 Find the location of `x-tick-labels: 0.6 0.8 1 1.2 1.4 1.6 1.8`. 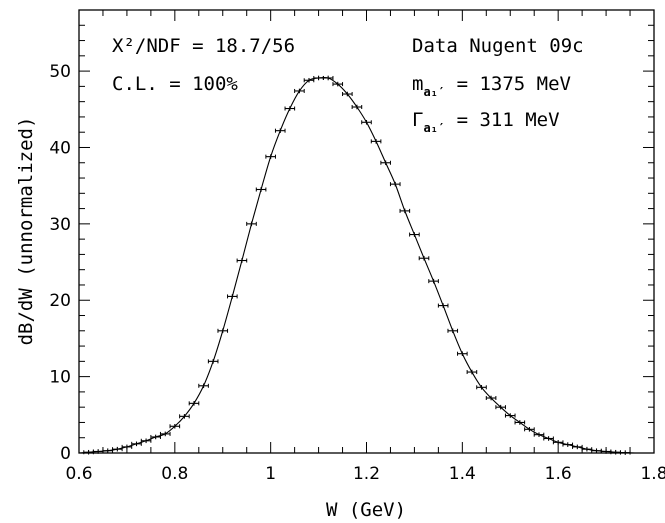

x-tick-labels: 0.6 0.8 1 1.2 1.4 1.6 1.8 is located at coordinates (365, 474).